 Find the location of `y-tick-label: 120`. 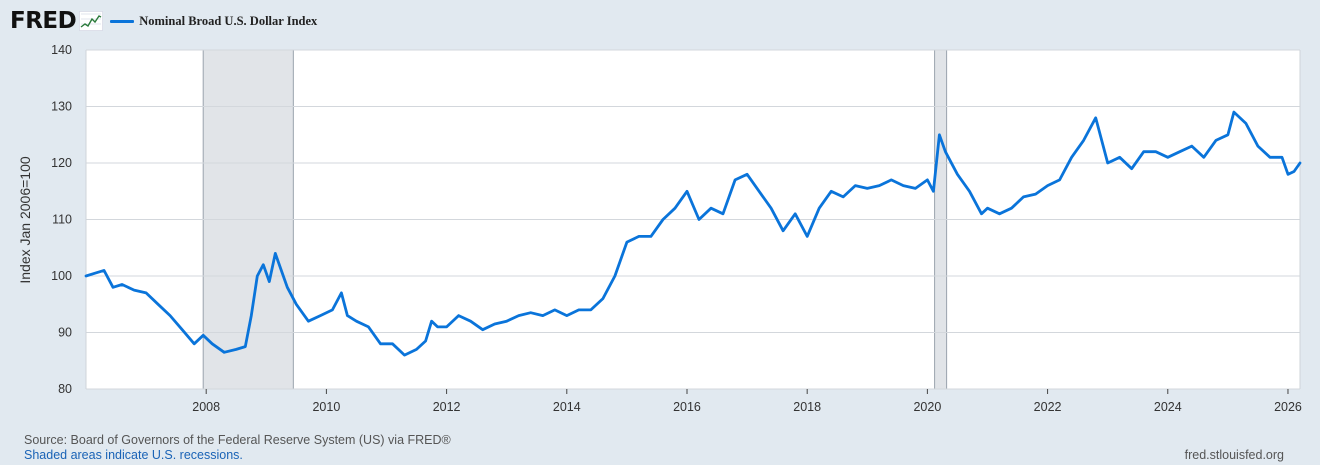

y-tick-label: 120 is located at coordinates (61, 163).